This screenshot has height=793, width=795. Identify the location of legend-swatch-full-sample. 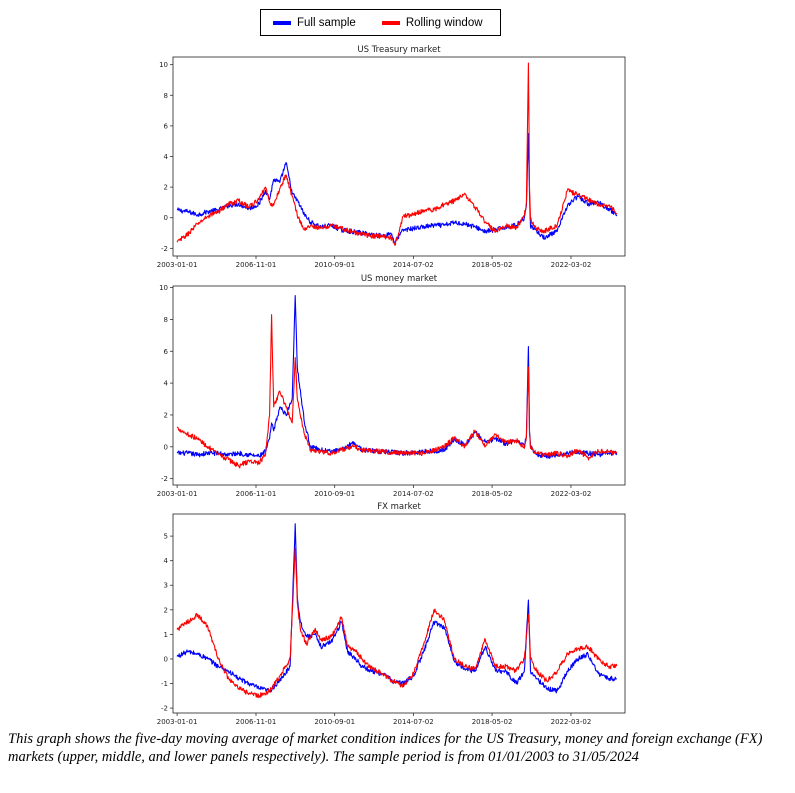
(282, 22).